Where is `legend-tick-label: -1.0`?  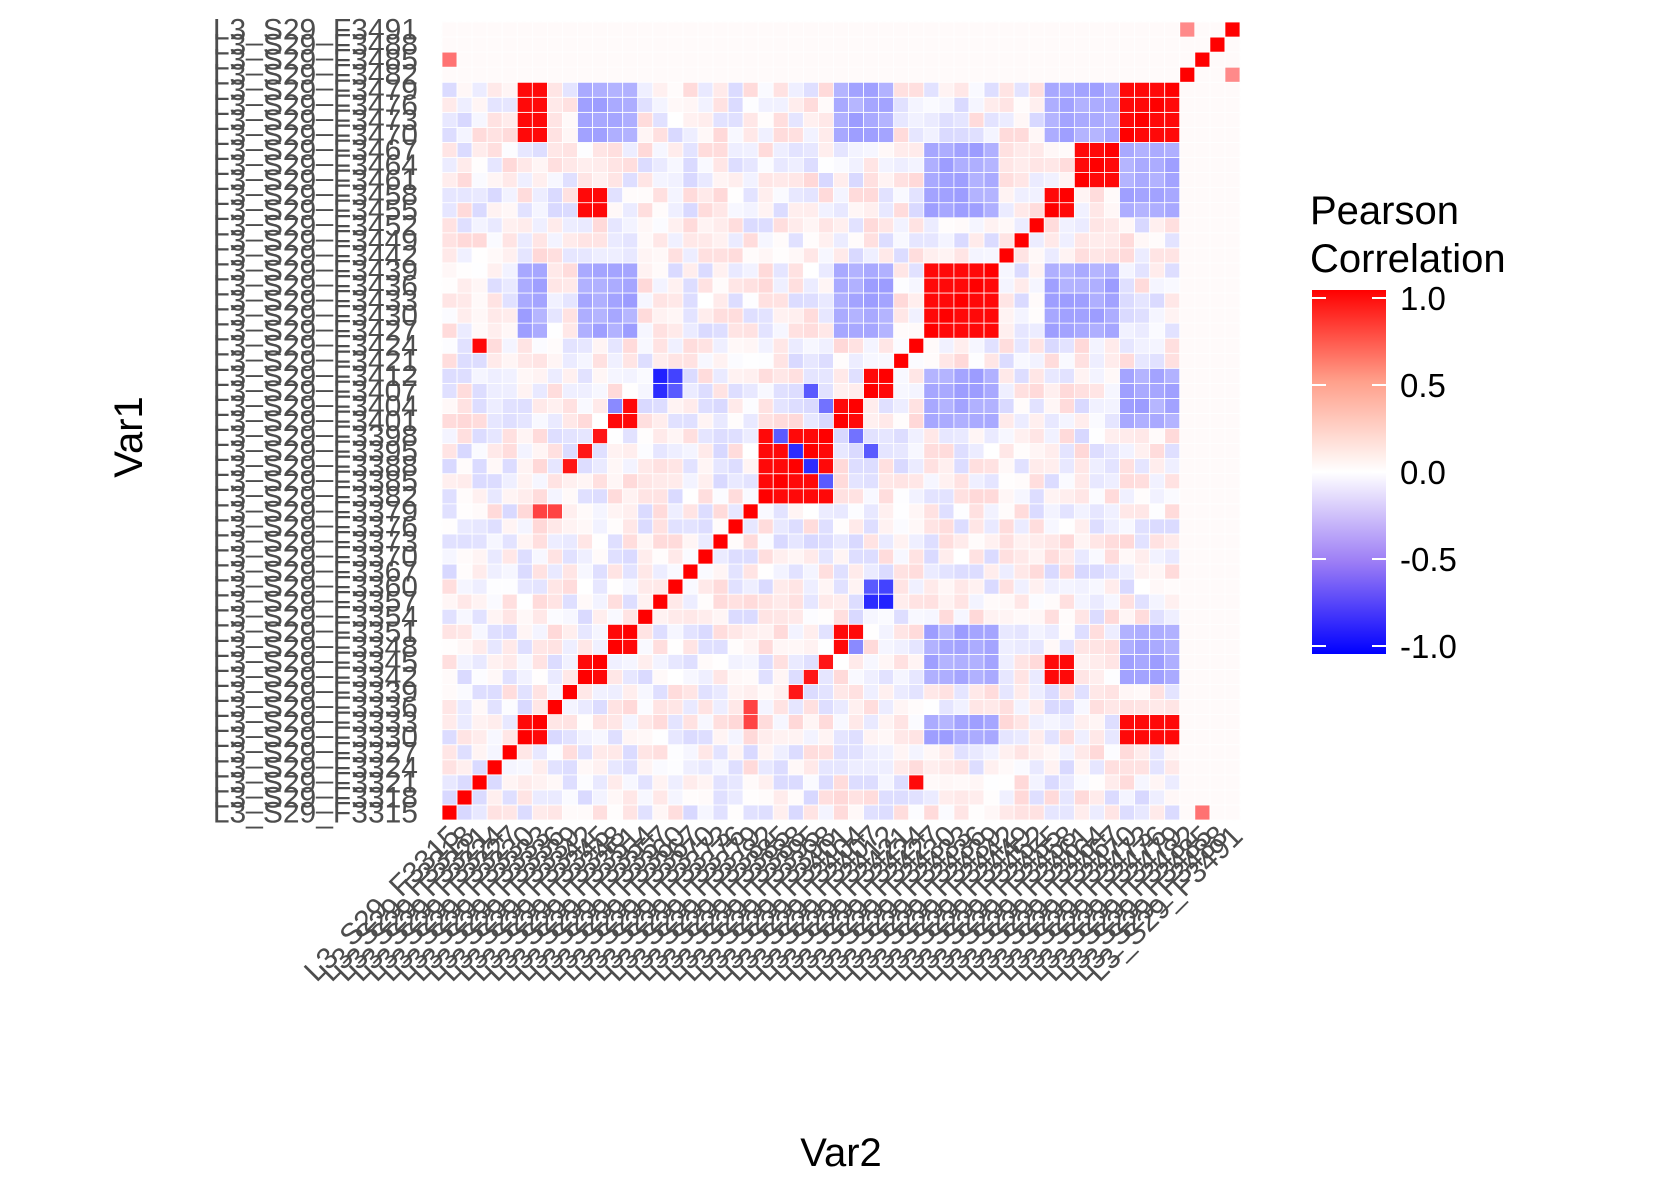 legend-tick-label: -1.0 is located at coordinates (1428, 646).